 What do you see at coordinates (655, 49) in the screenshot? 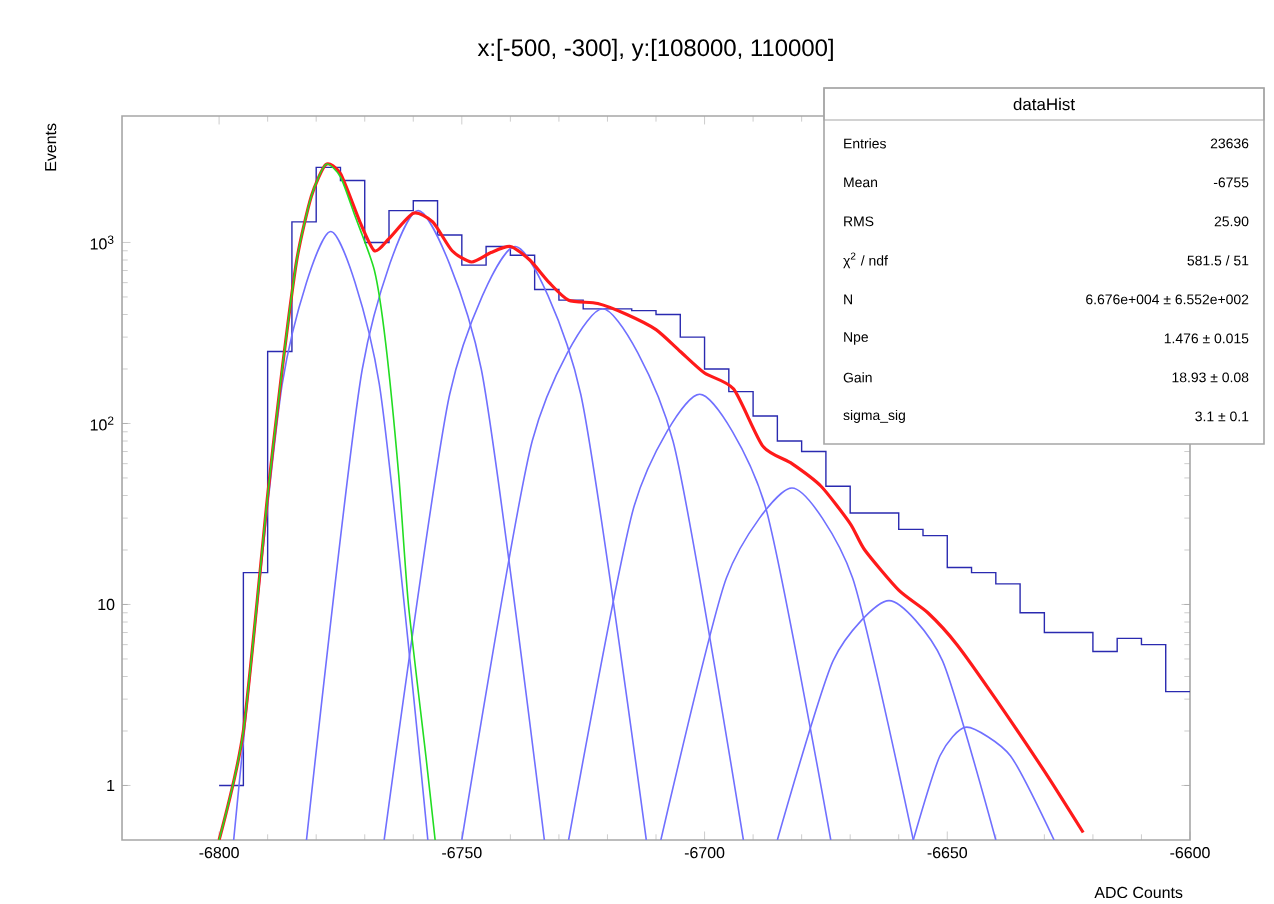
I see `chart-title: x:[-500, -300], y:[108000, 110000]` at bounding box center [655, 49].